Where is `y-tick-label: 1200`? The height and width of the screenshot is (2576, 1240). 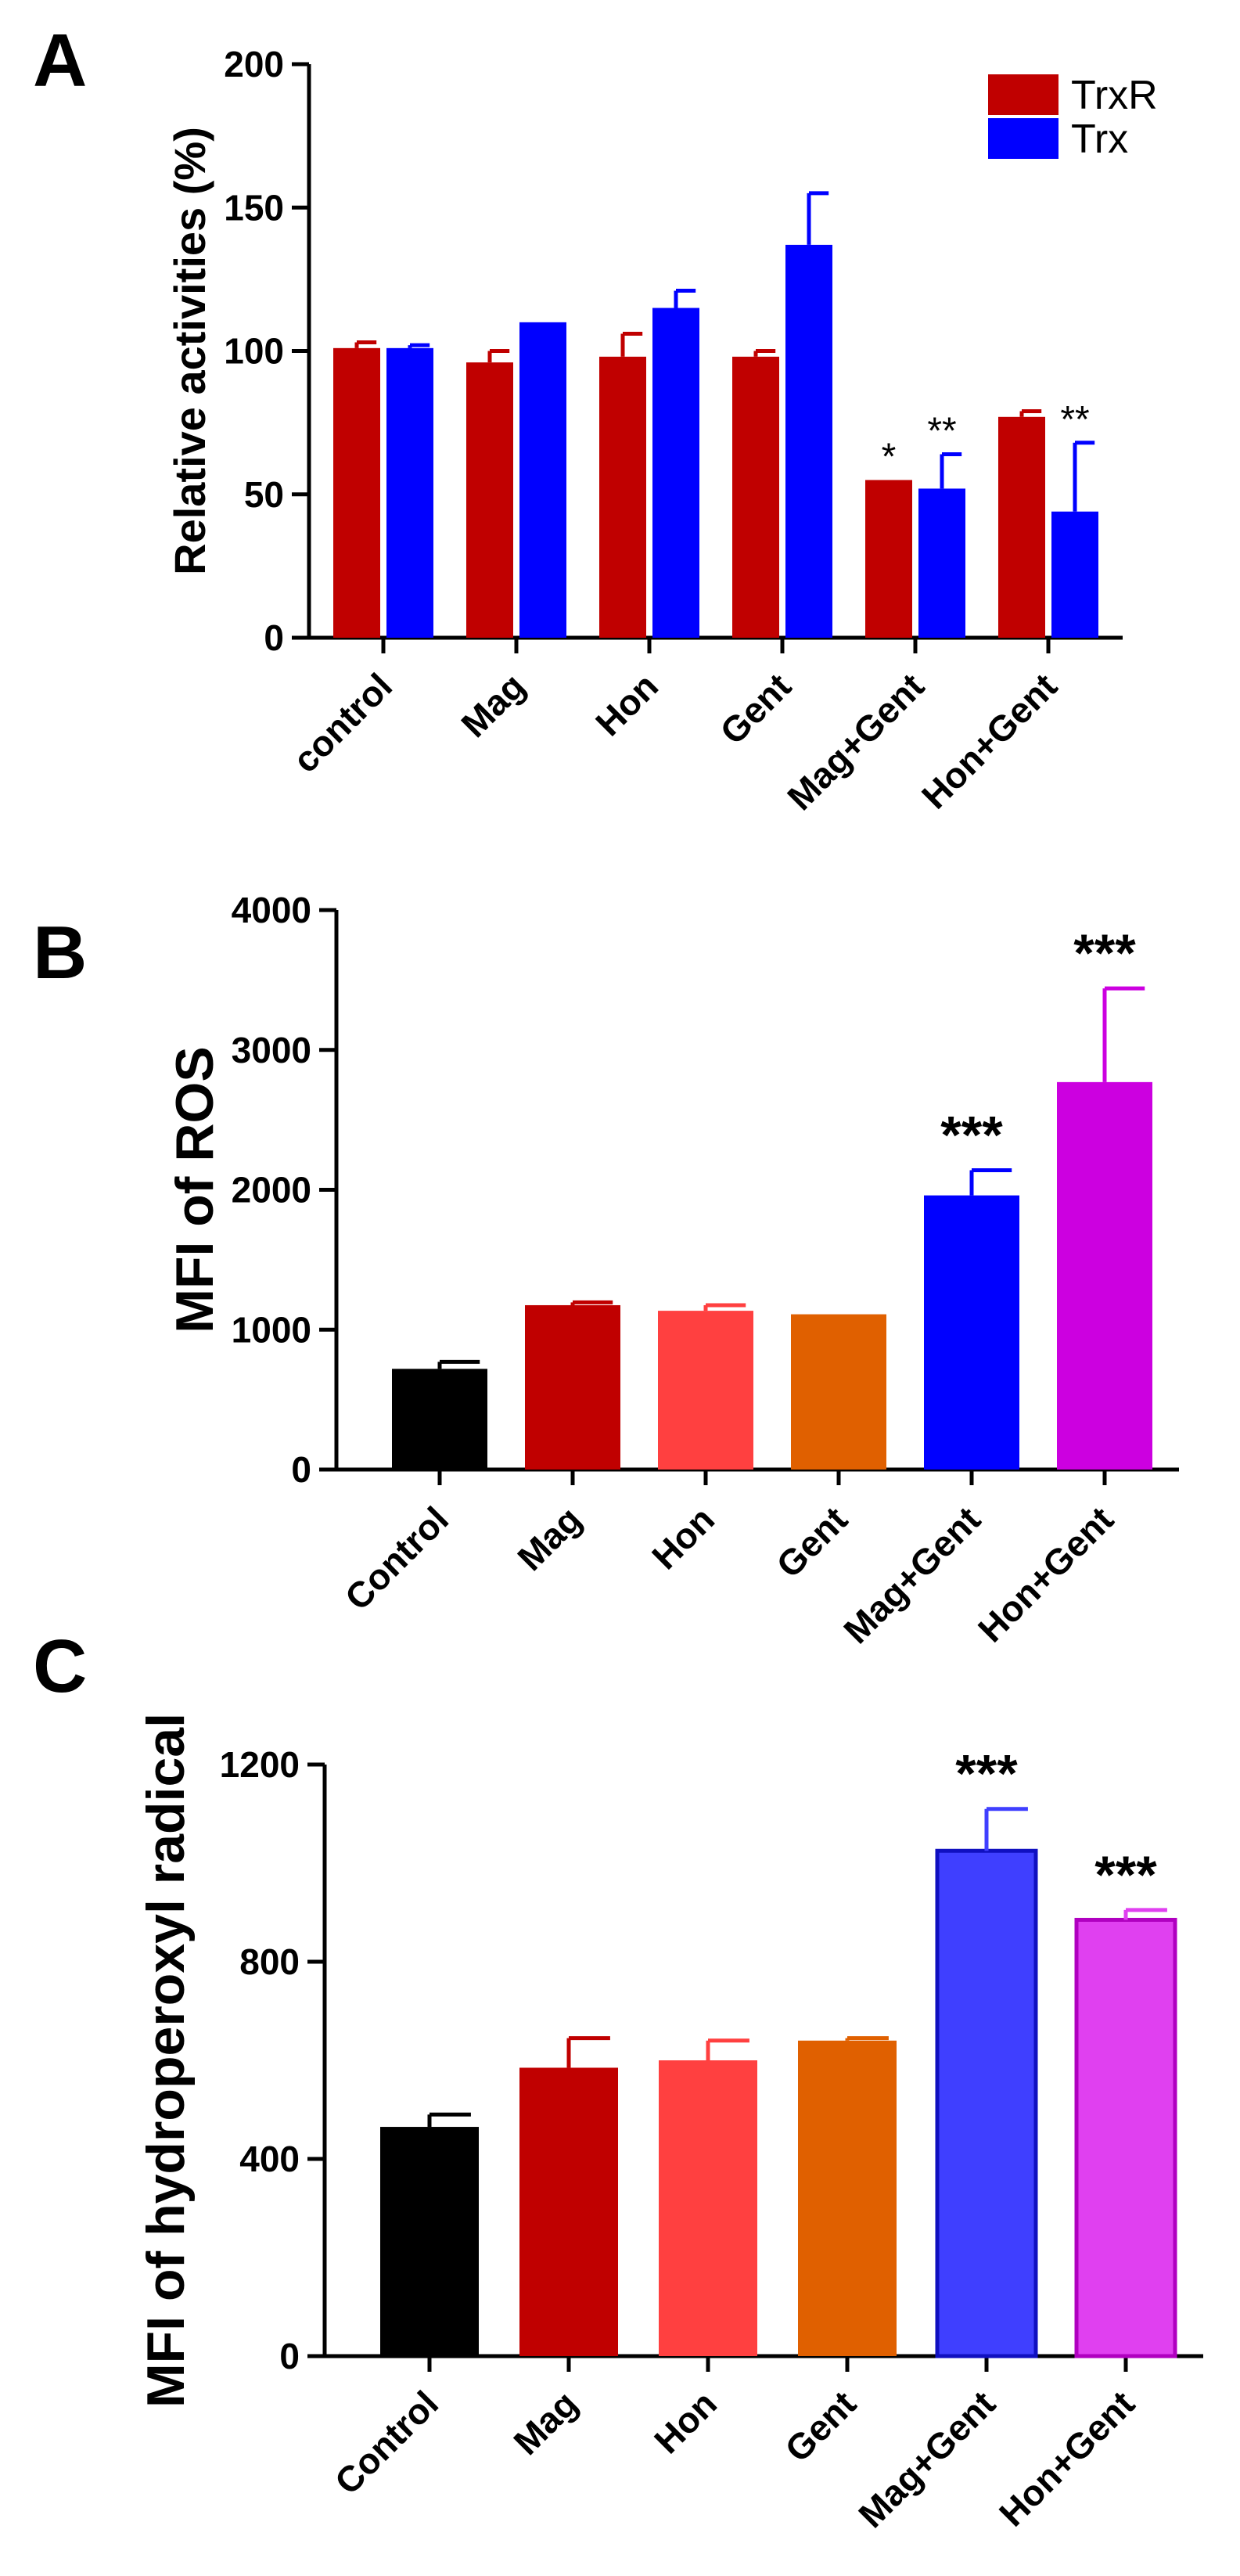
y-tick-label: 1200 is located at coordinates (260, 1764).